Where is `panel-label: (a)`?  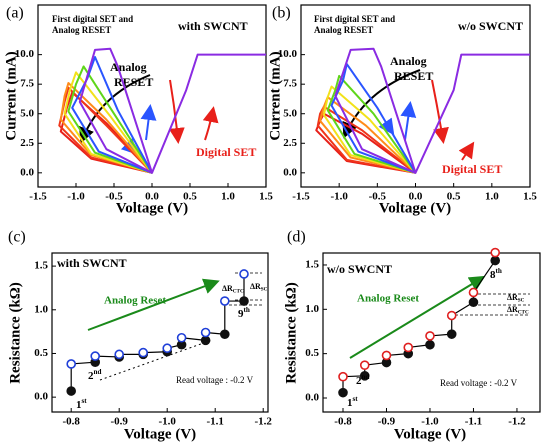 panel-label: (a) is located at coordinates (15, 13).